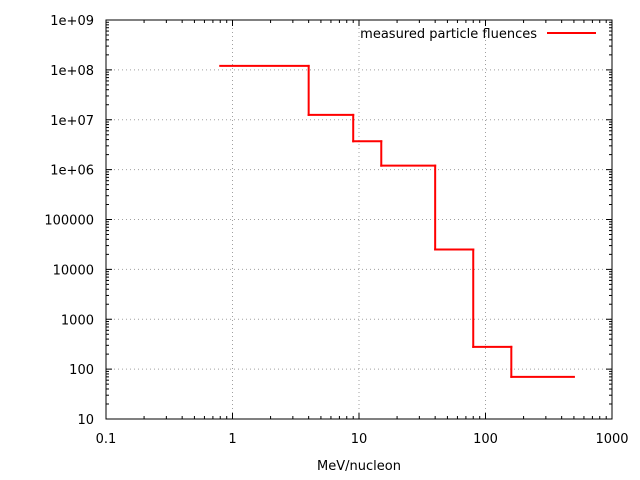  Describe the element at coordinates (448, 34) in the screenshot. I see `legend-label: measured particle fluences` at that location.